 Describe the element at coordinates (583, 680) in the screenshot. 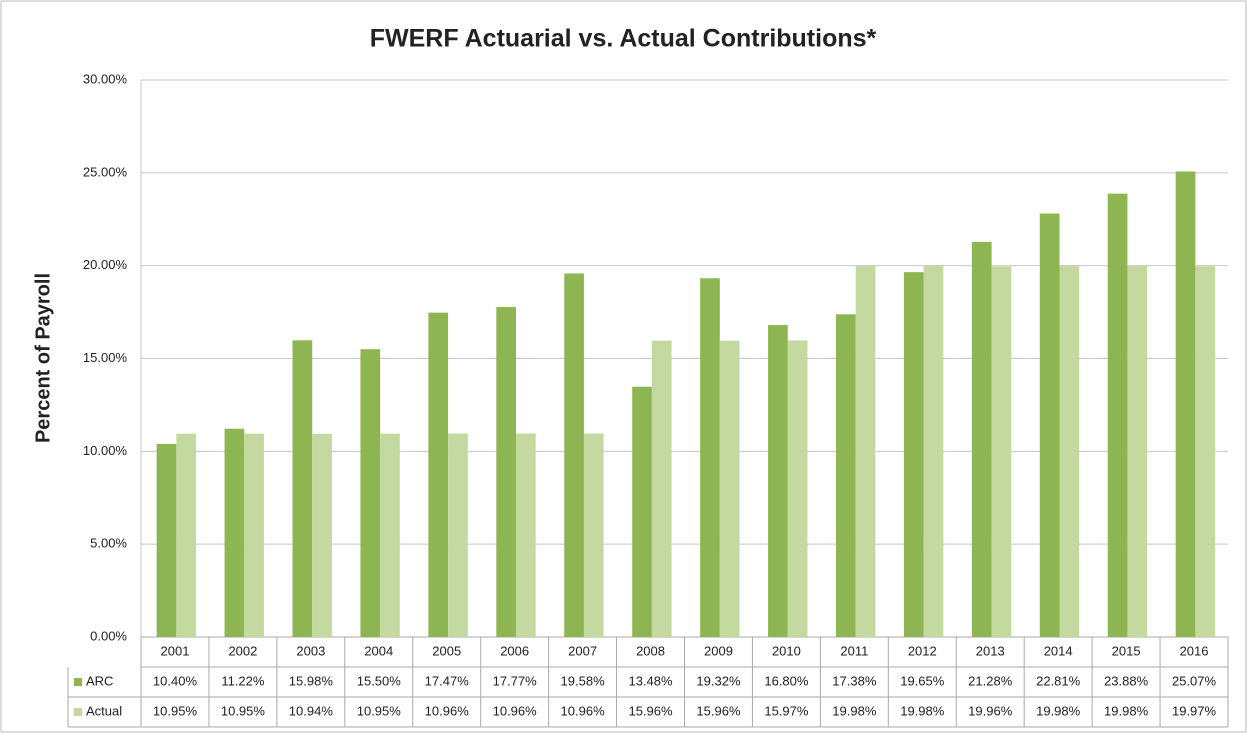

I see `data-table-value: 19.58%` at that location.